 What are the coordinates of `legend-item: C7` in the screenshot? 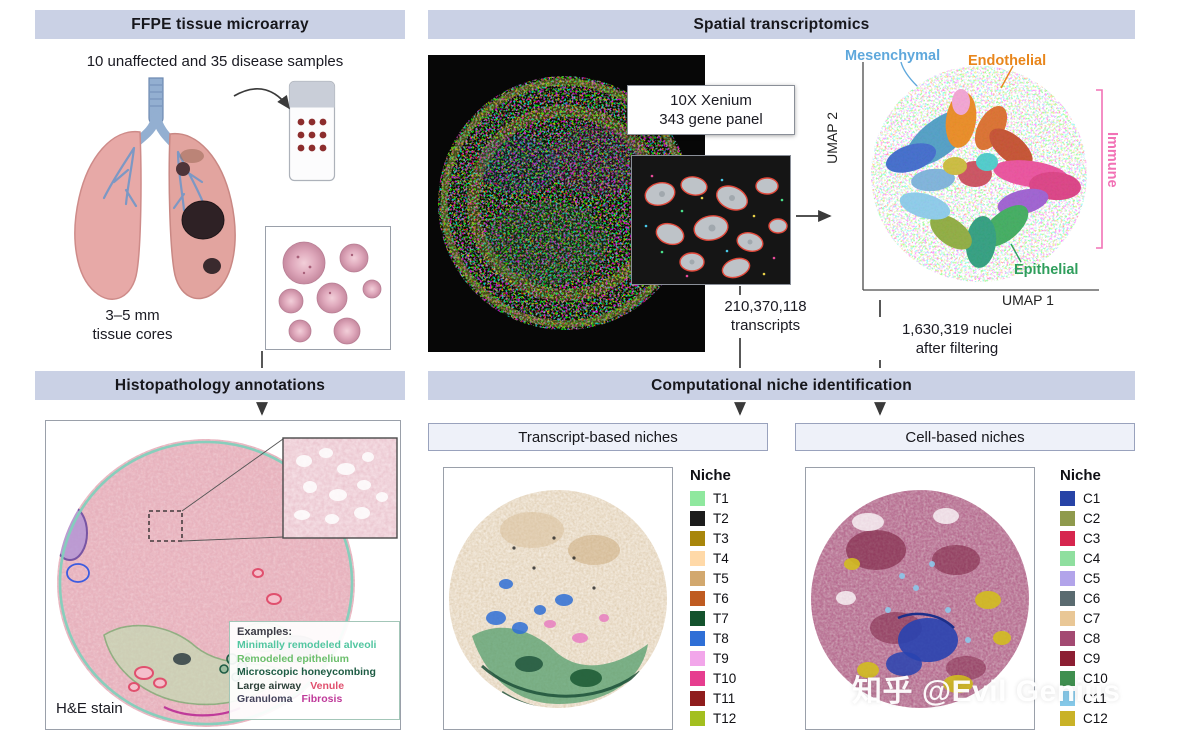 It's located at (1100, 618).